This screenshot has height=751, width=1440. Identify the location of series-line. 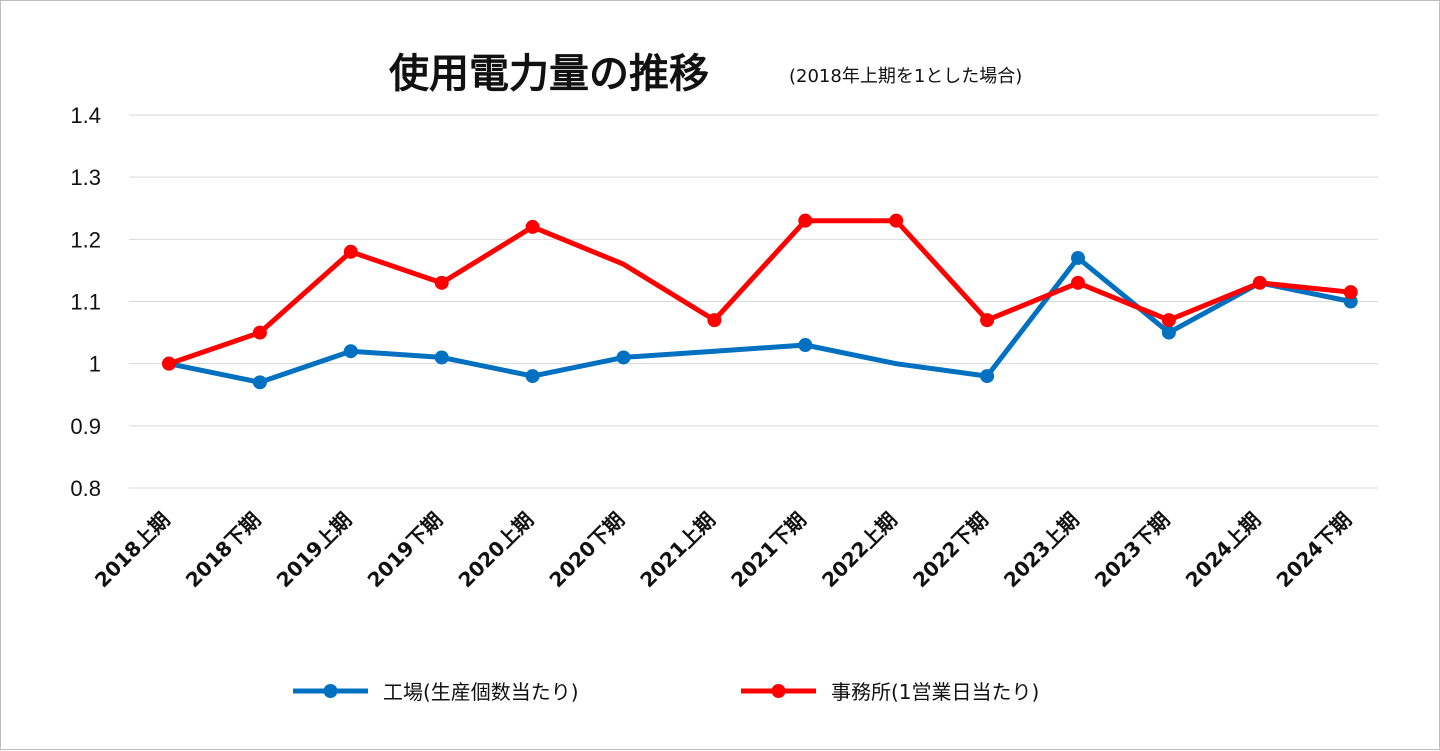
(760, 320).